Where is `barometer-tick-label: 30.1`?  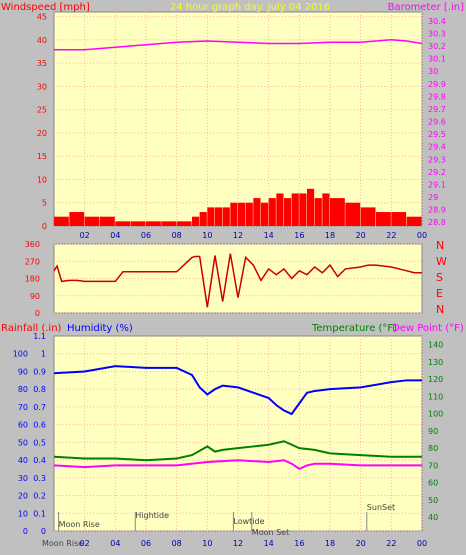 barometer-tick-label: 30.1 is located at coordinates (437, 59).